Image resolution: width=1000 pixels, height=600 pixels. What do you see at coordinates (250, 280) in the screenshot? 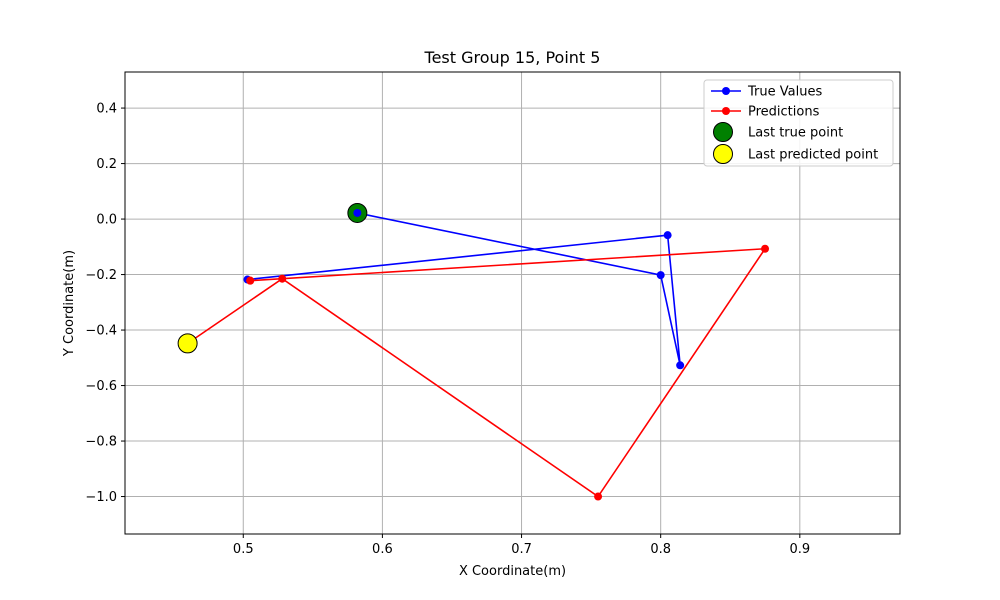
I see `series-1-last-point` at bounding box center [250, 280].